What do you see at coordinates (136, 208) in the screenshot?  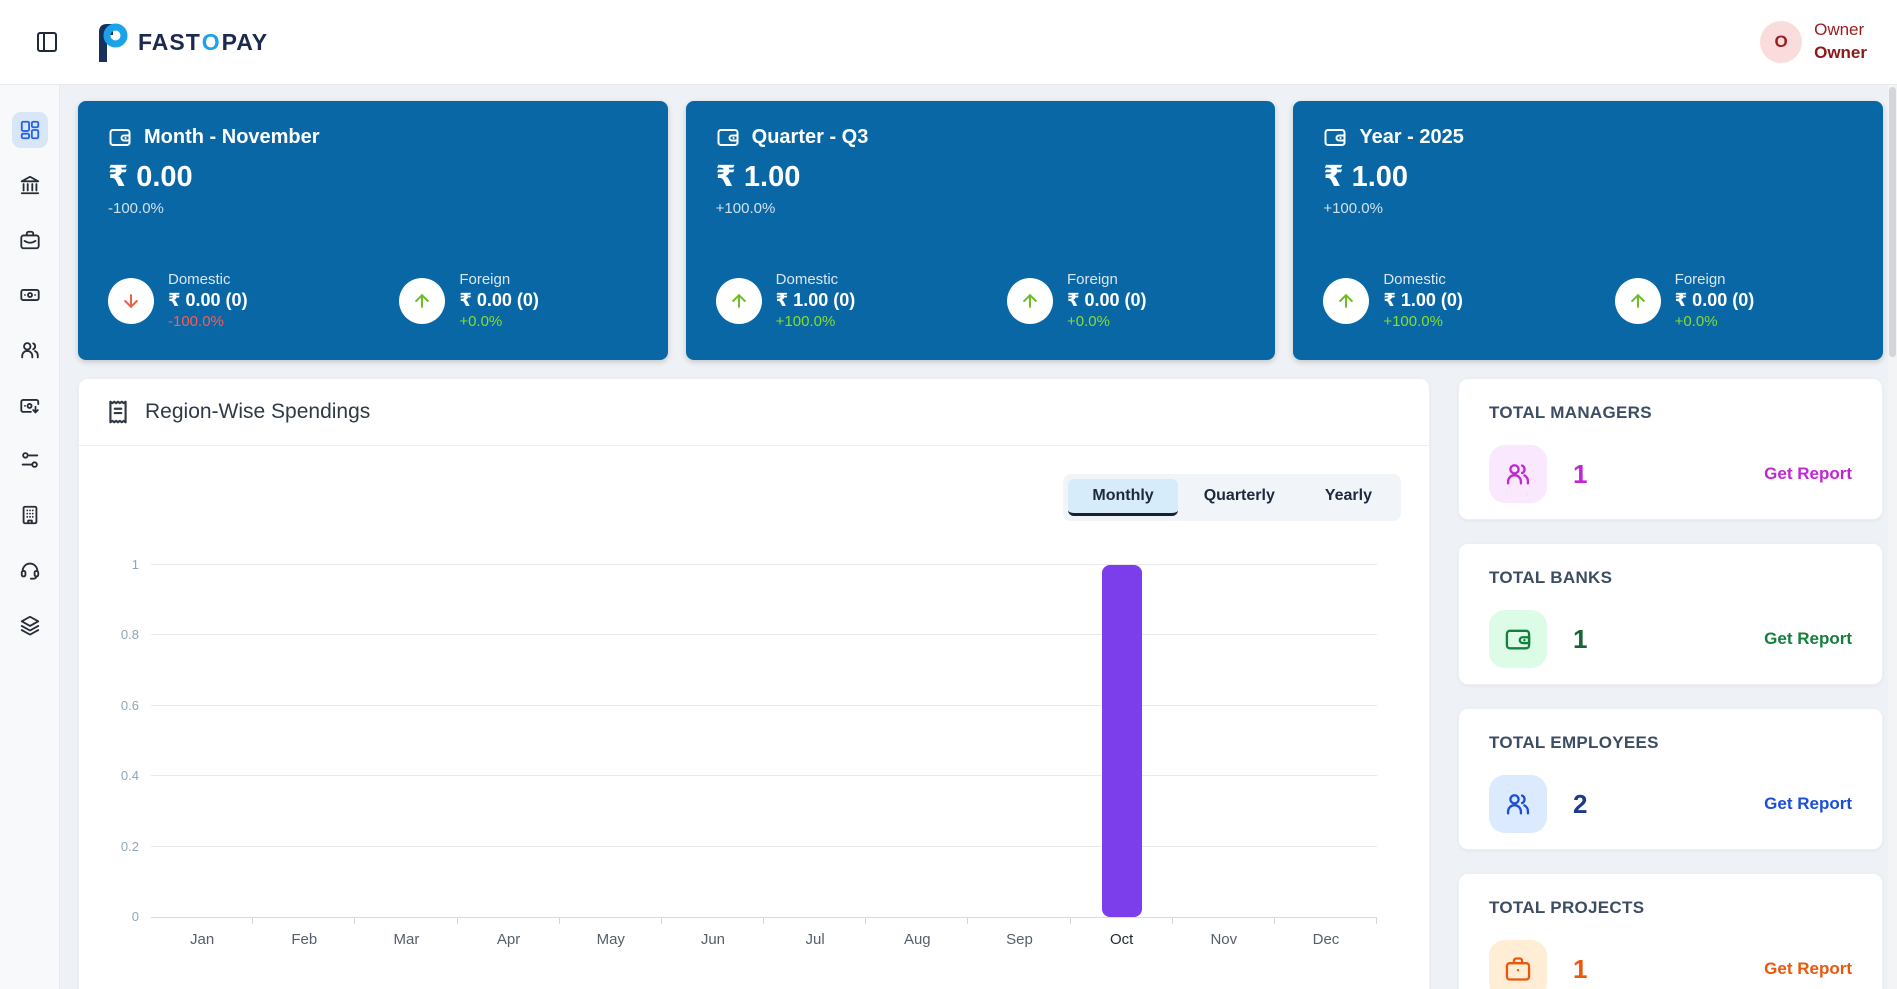 I see `summary-card-change: -100.0%` at bounding box center [136, 208].